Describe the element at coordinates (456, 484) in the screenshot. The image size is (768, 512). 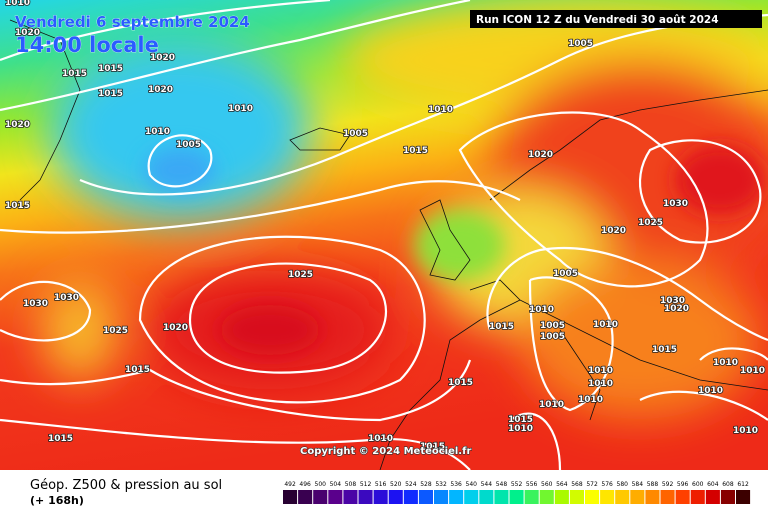
I see `legend-label: 536` at that location.